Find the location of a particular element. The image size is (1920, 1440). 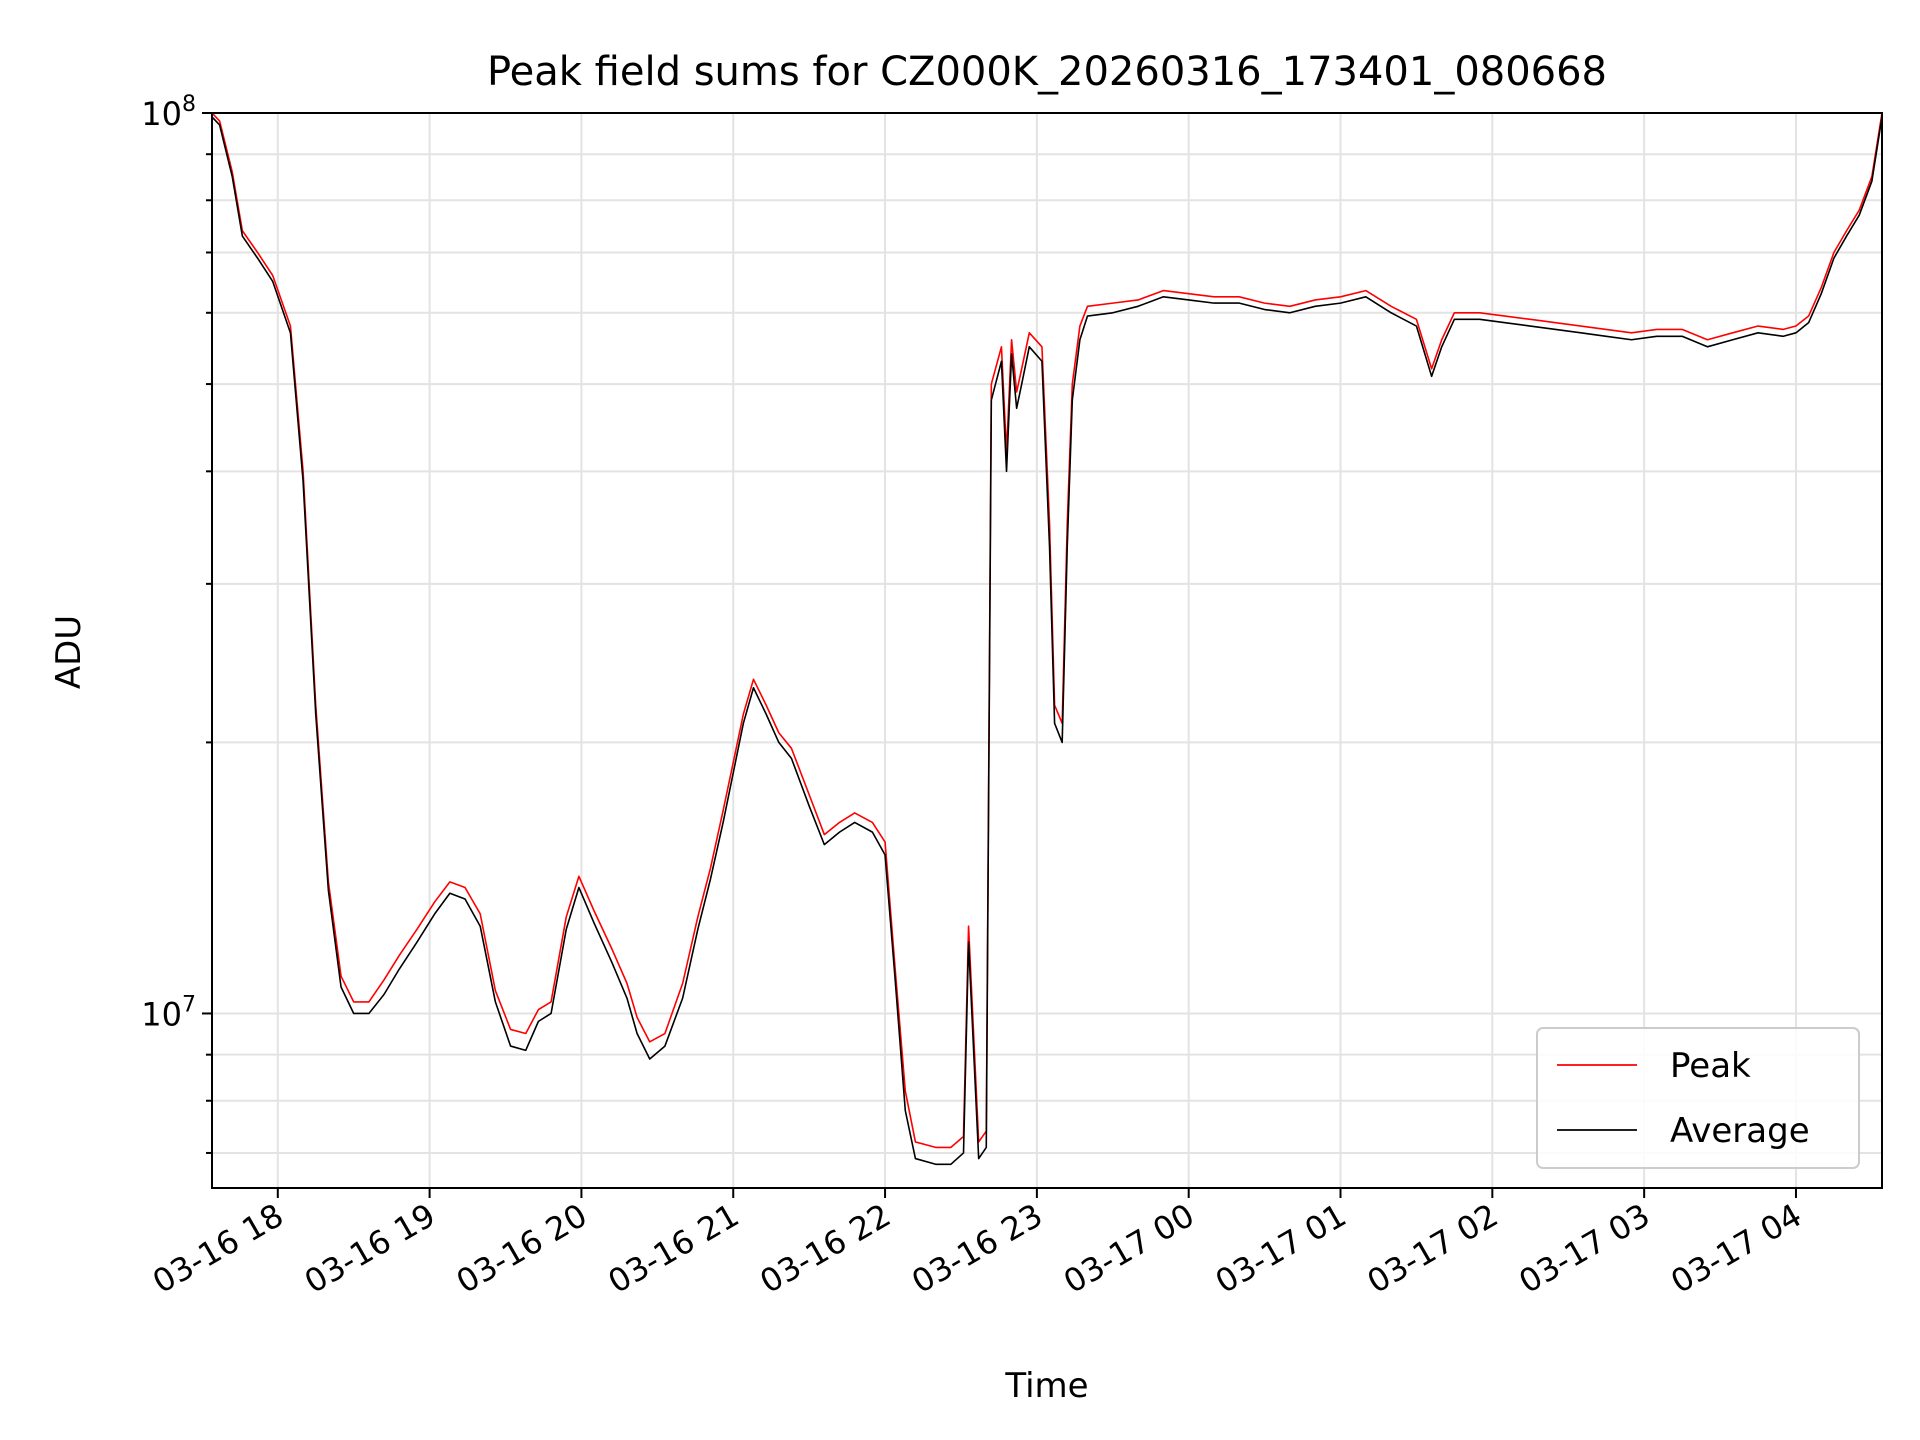

x-axis-label: Time is located at coordinates (1046, 1386).